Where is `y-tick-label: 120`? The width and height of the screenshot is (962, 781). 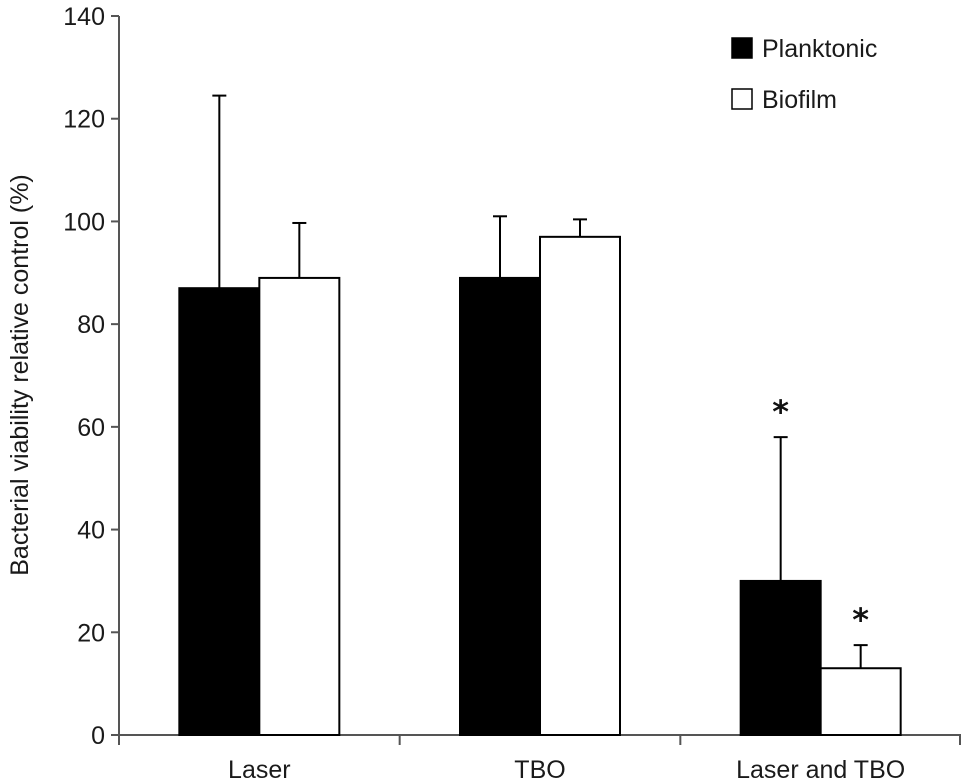 y-tick-label: 120 is located at coordinates (84, 120).